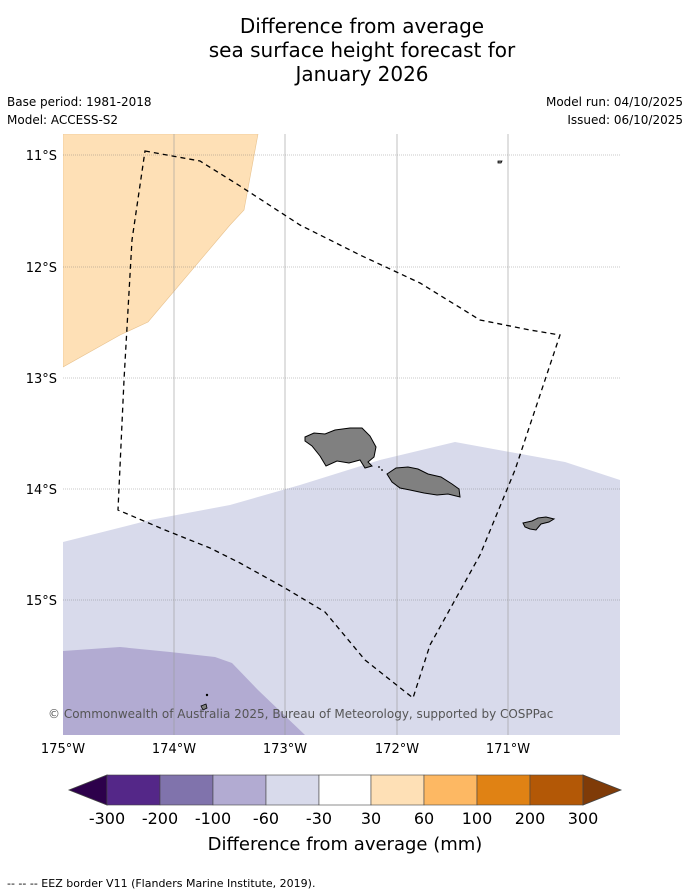 The image size is (690, 896). Describe the element at coordinates (87, 790) in the screenshot. I see `colorbar-low-extension` at that location.